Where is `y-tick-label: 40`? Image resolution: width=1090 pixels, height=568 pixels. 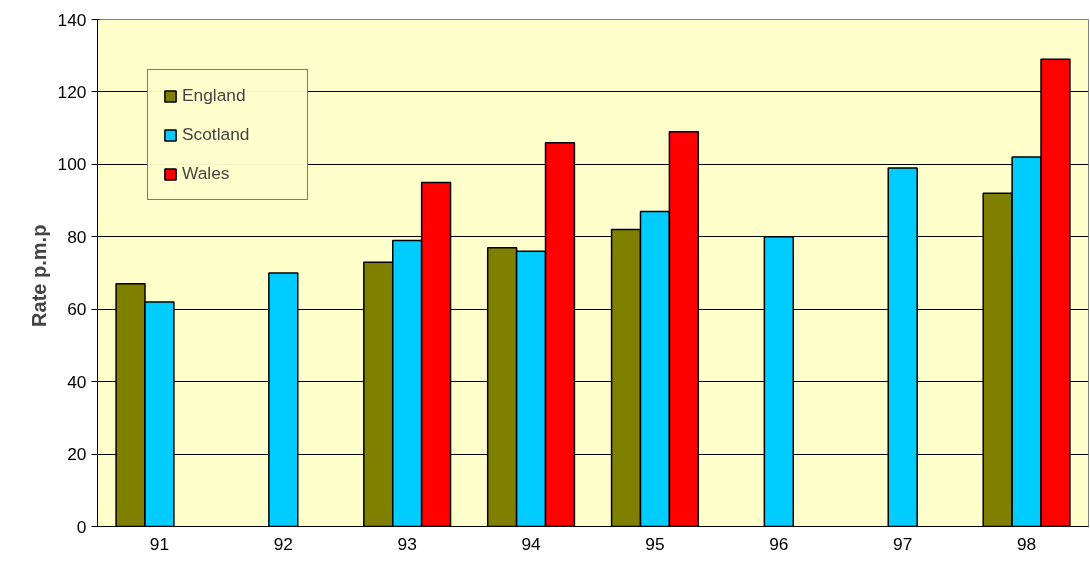 y-tick-label: 40 is located at coordinates (77, 381).